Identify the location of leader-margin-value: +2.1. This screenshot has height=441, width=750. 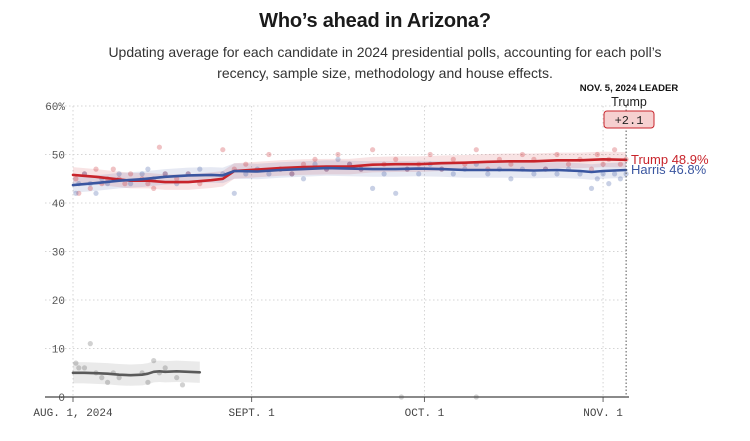
(629, 121).